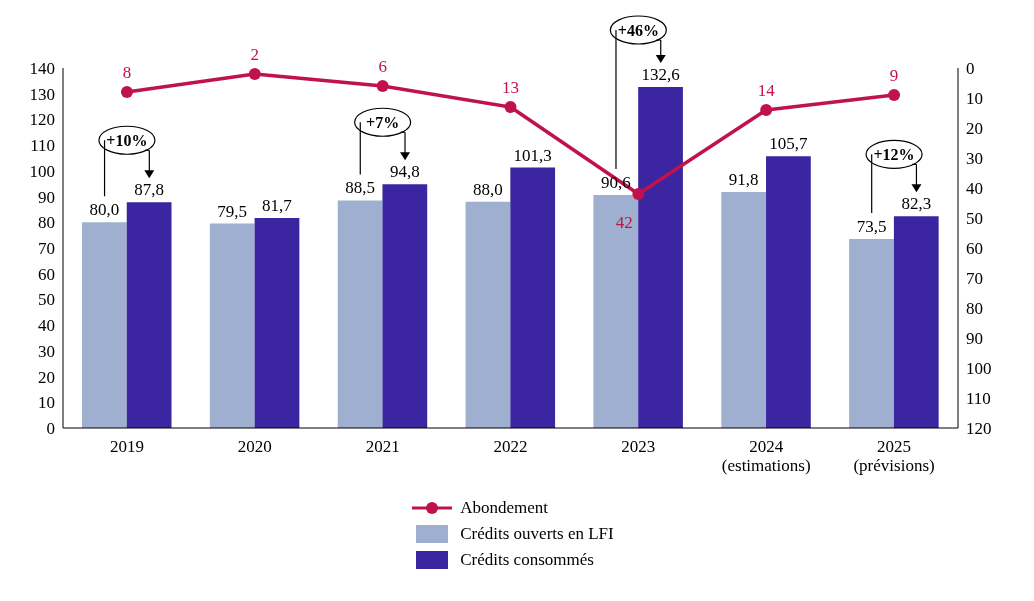 This screenshot has height=601, width=1034. Describe the element at coordinates (488, 189) in the screenshot. I see `data-label: 88,0` at that location.